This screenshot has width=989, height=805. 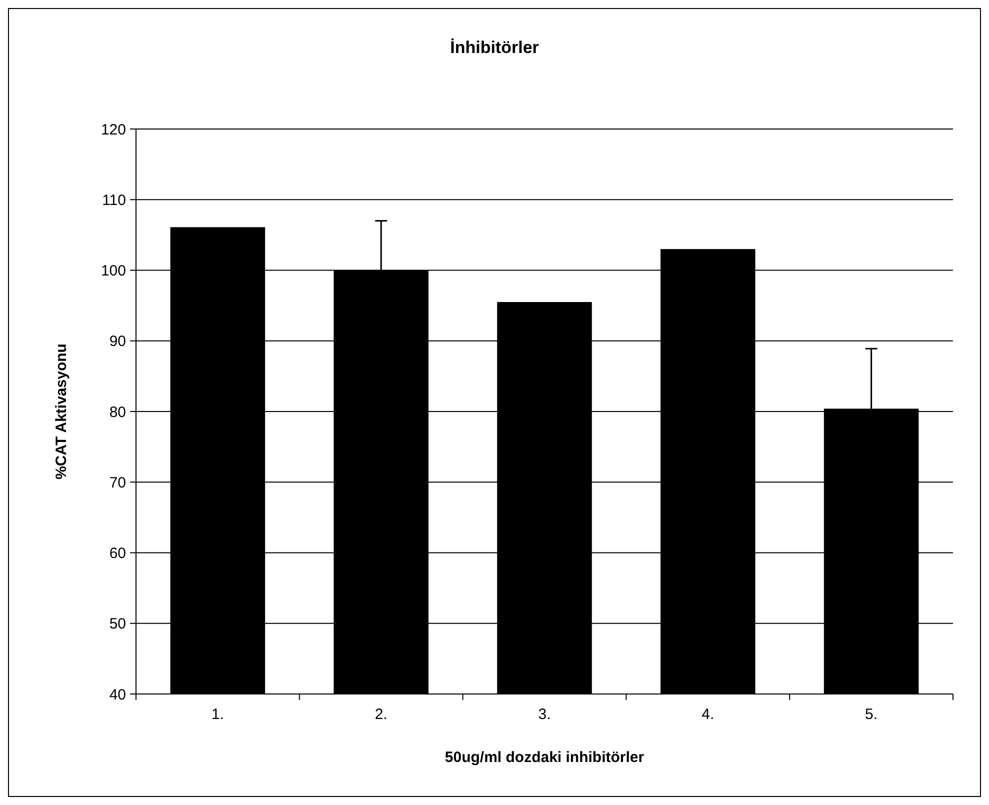 I want to click on y-tick-label: 60, so click(x=117, y=553).